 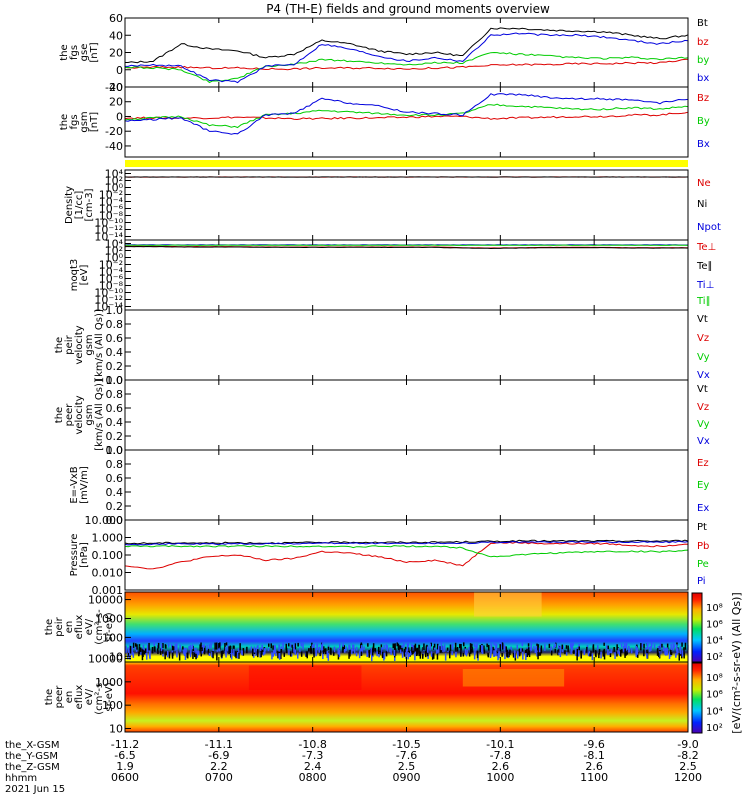 What do you see at coordinates (84, 53) in the screenshot?
I see `y-axis-label: gse` at bounding box center [84, 53].